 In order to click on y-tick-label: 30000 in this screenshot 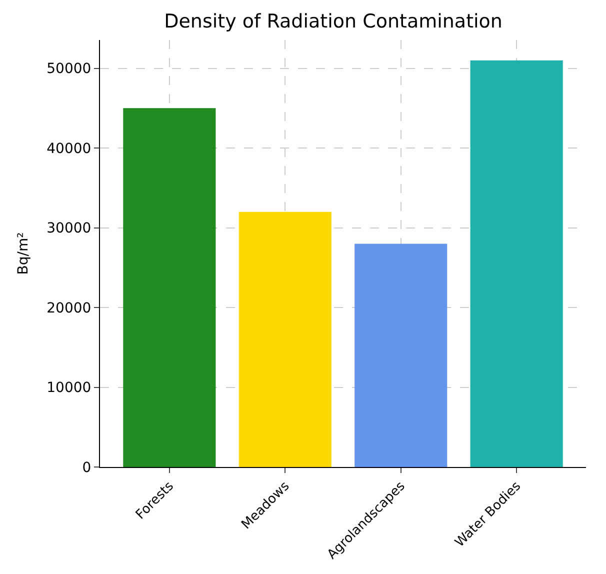, I will do `click(69, 228)`.